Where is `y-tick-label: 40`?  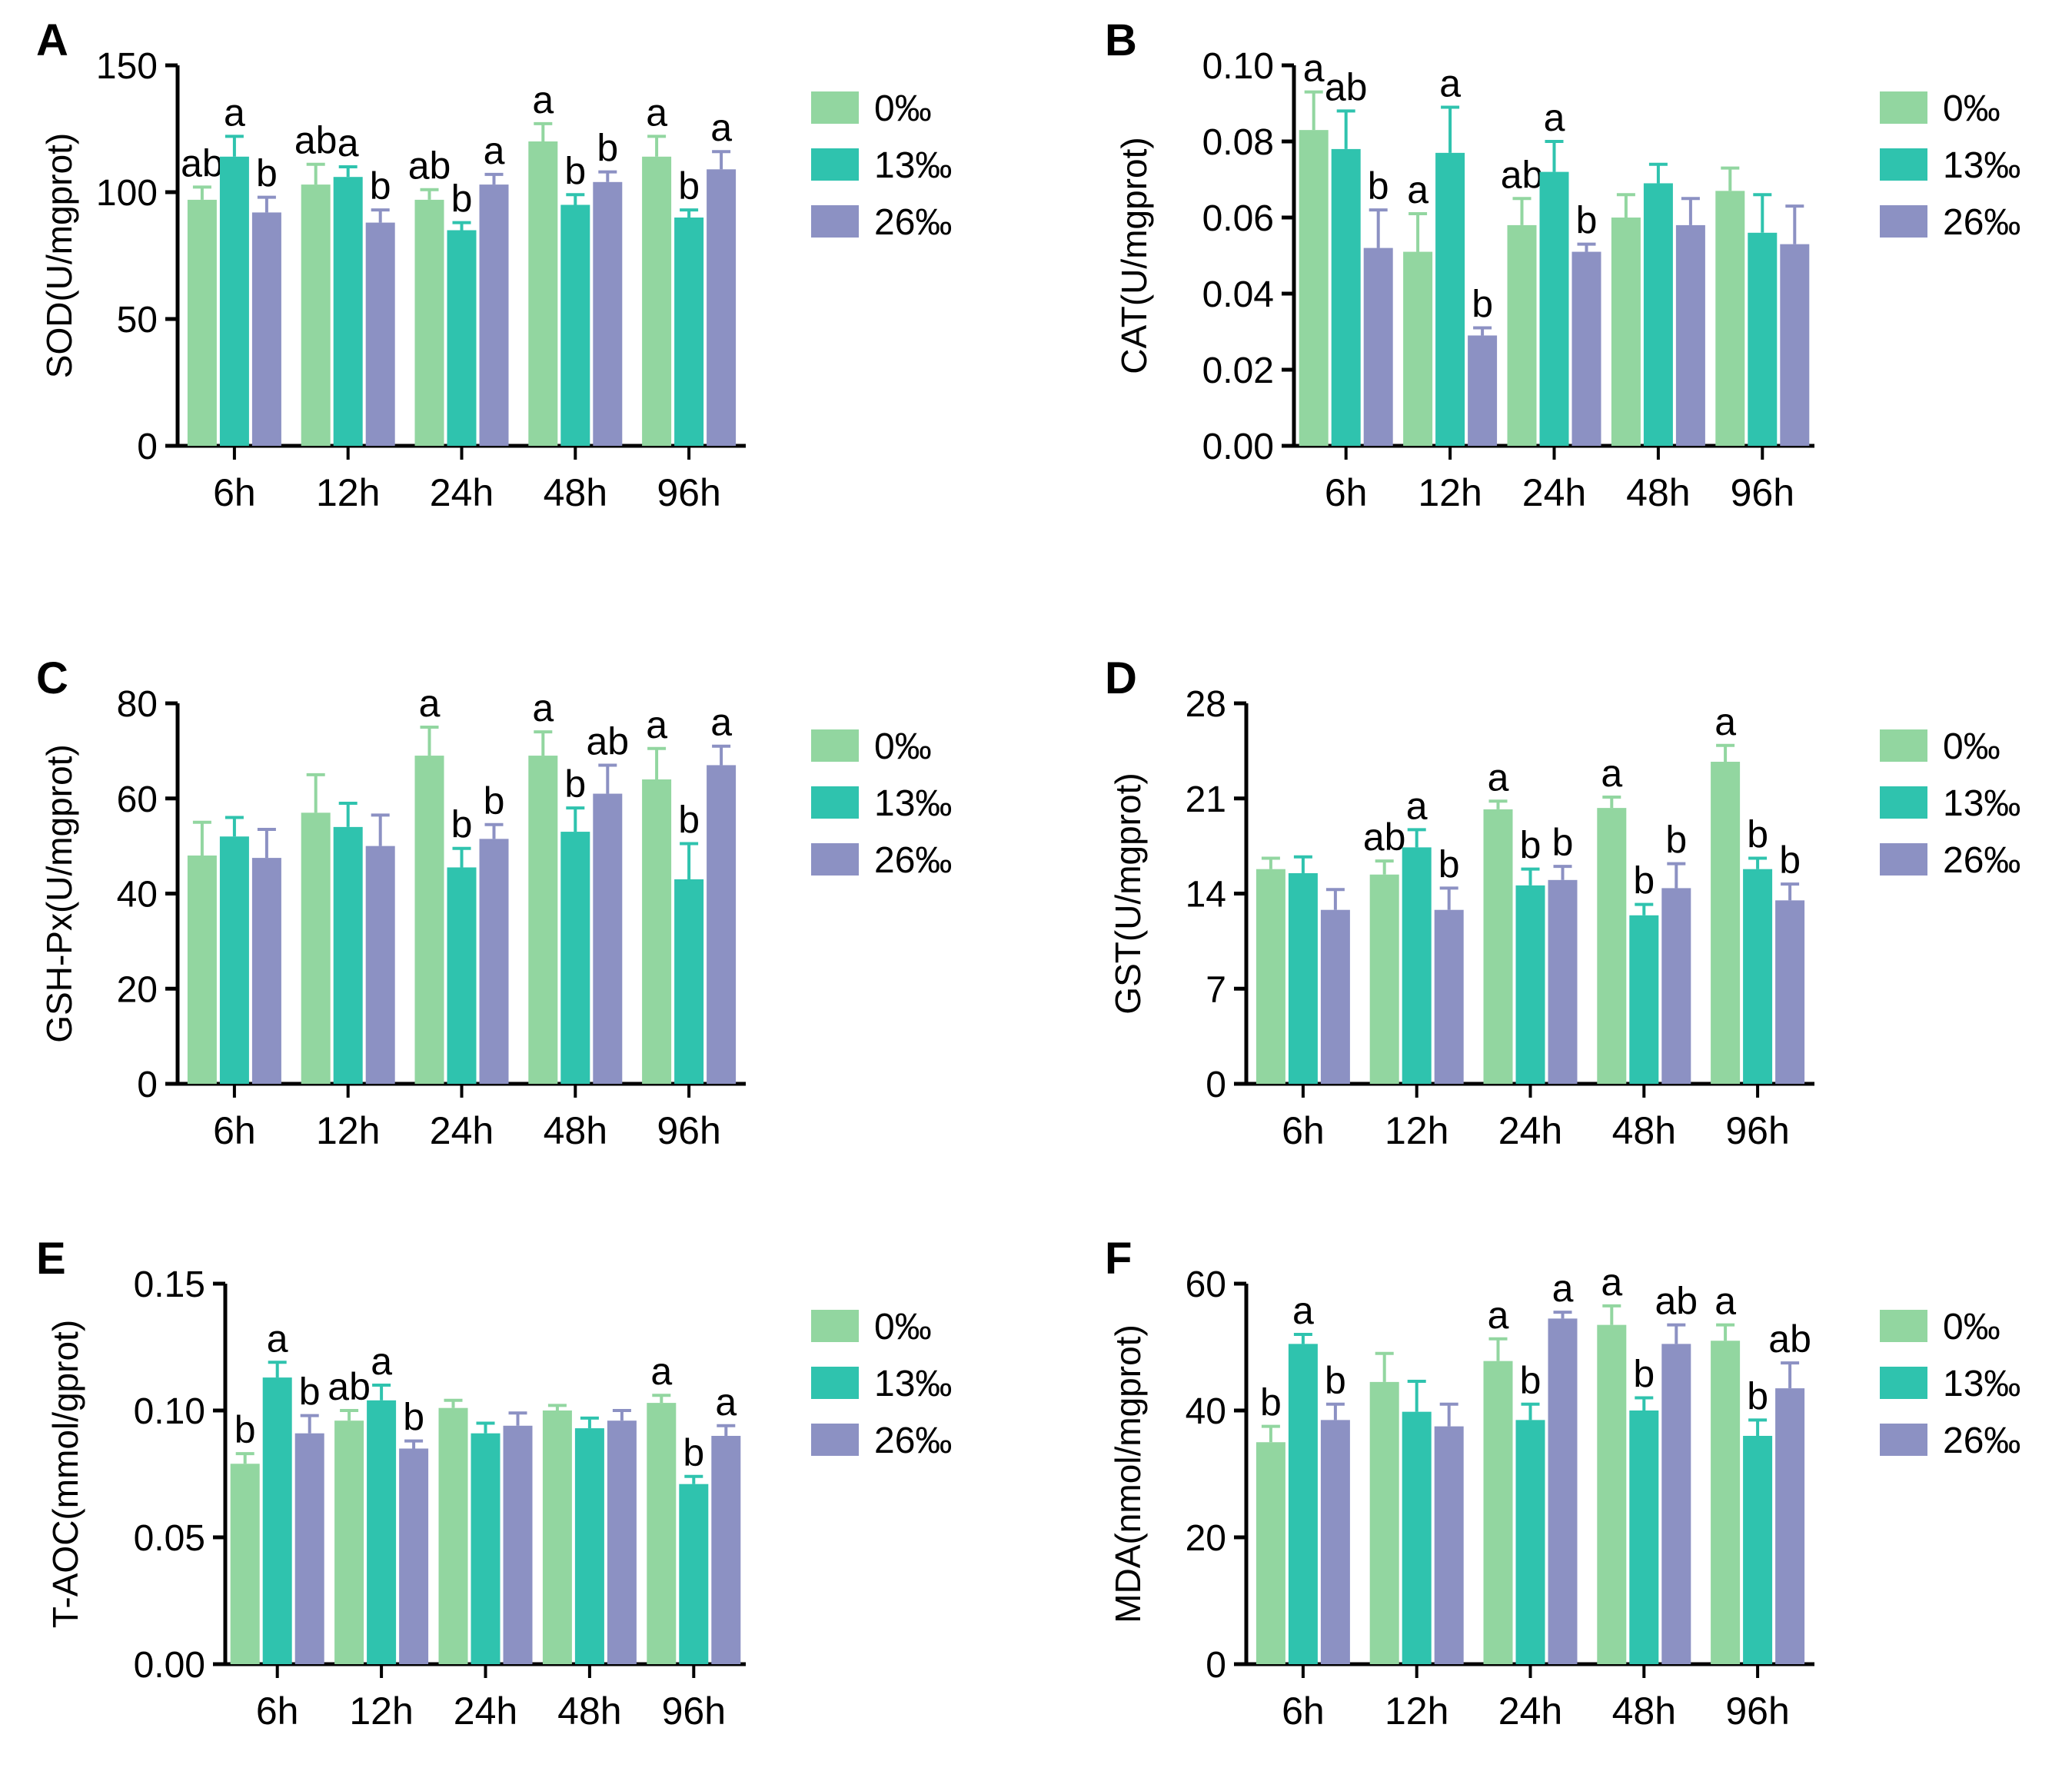
y-tick-label: 40 is located at coordinates (137, 895).